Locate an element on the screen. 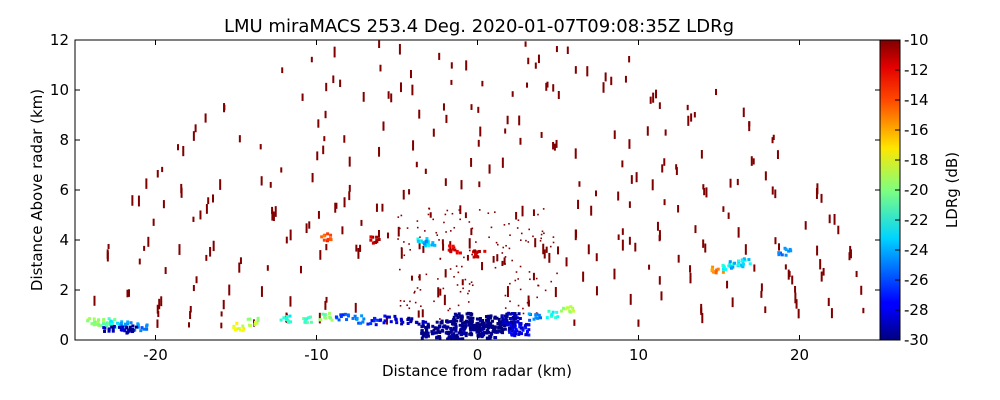 The image size is (1000, 400). x-tick-label: 0 is located at coordinates (478, 355).